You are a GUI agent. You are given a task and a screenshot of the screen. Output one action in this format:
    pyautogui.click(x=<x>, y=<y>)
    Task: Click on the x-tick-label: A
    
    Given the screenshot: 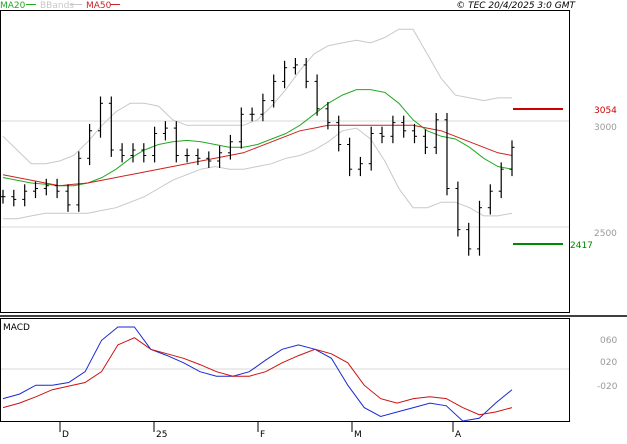 What is the action you would take?
    pyautogui.click(x=458, y=435)
    